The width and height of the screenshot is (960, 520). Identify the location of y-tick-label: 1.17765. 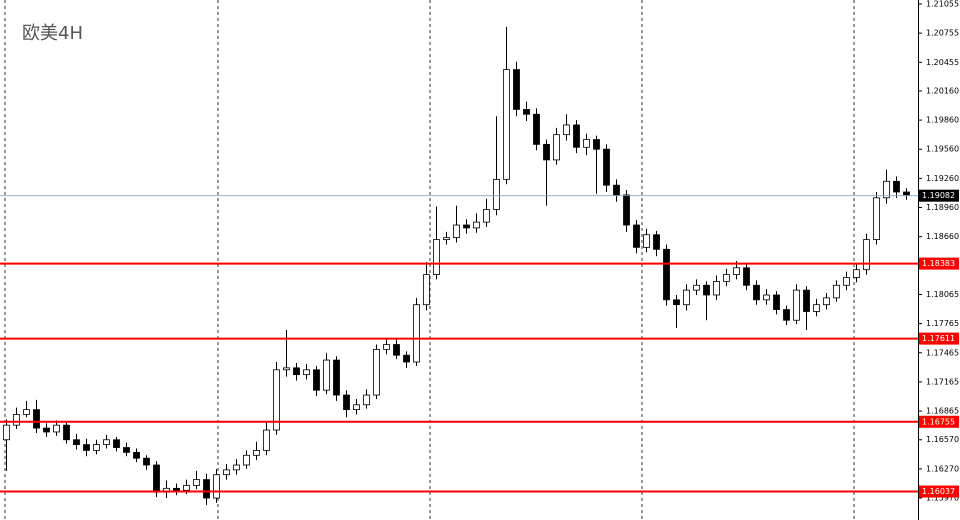
(942, 323).